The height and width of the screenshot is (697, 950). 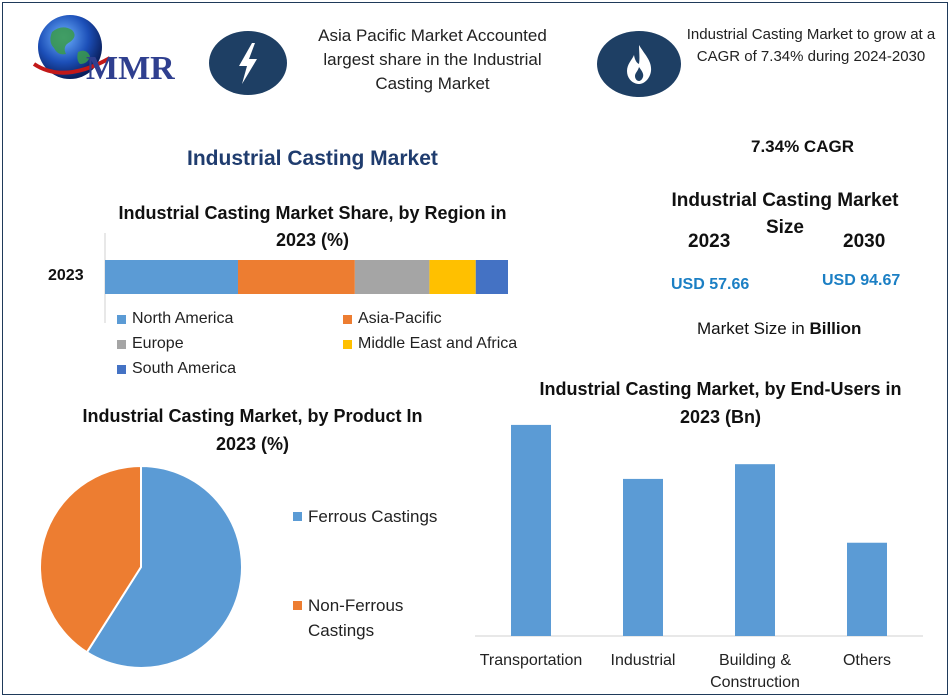 What do you see at coordinates (643, 557) in the screenshot?
I see `bar-industrial` at bounding box center [643, 557].